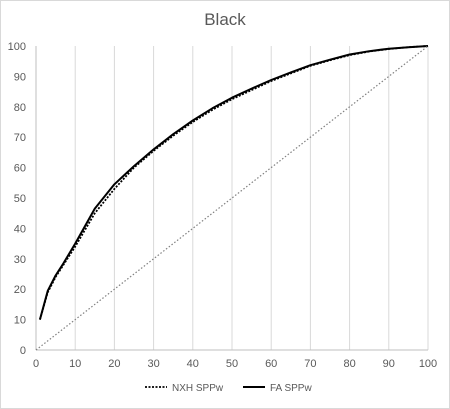  Describe the element at coordinates (271, 364) in the screenshot. I see `x-tick-label: 60` at that location.